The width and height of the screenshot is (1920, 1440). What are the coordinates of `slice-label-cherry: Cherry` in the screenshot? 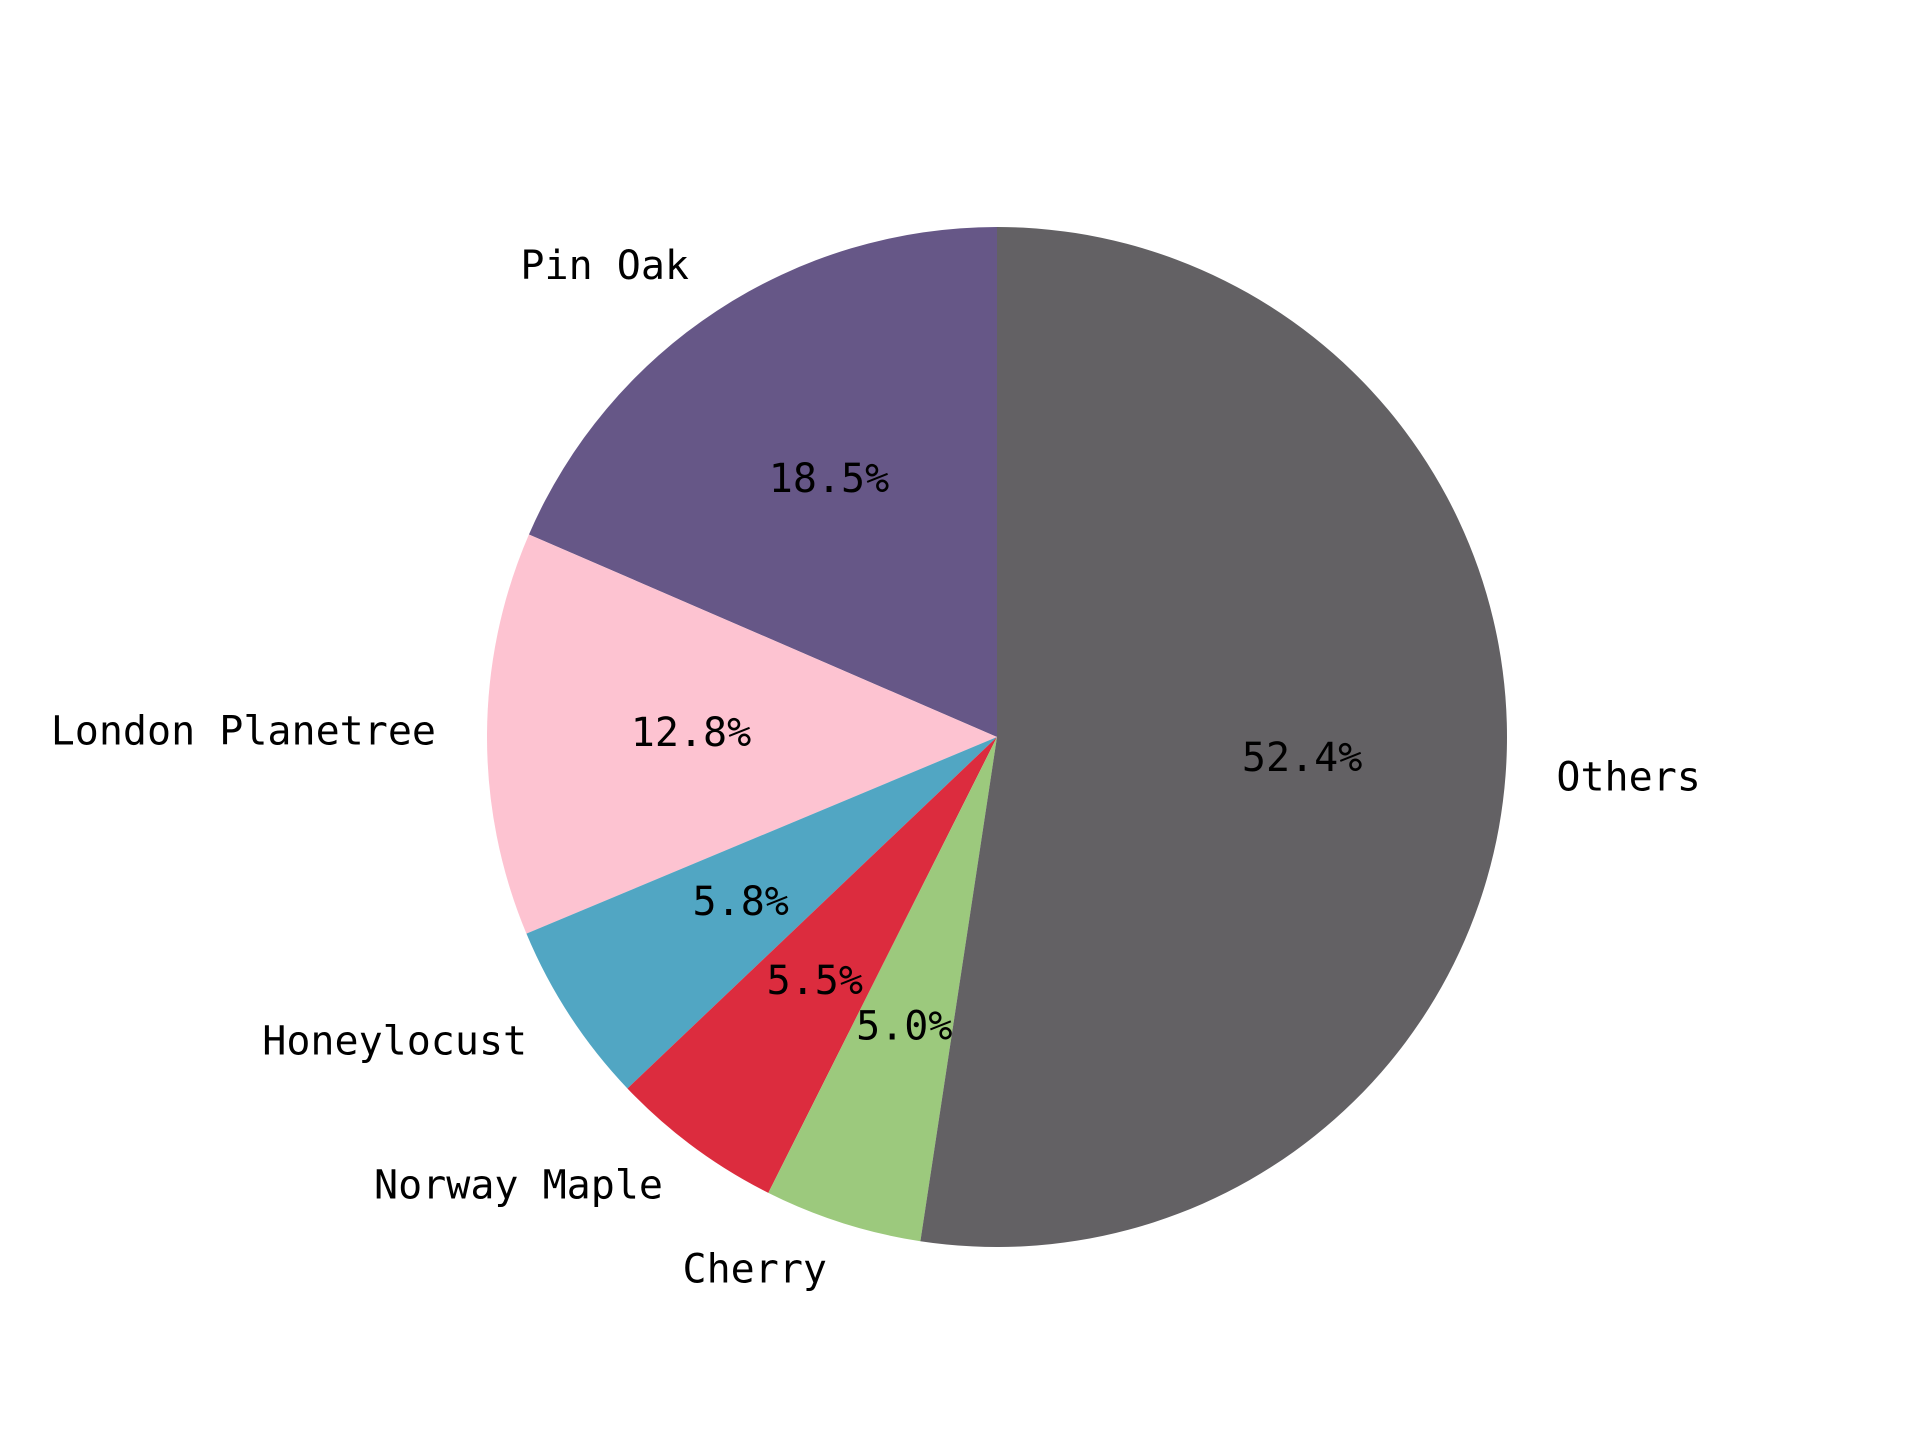 It's located at (754, 1270).